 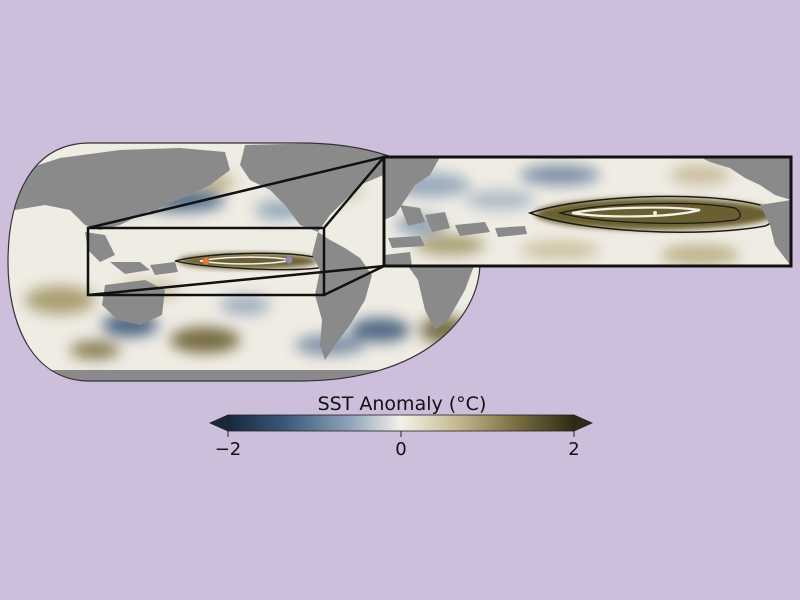 I want to click on colorbar-extend-low, so click(x=219, y=423).